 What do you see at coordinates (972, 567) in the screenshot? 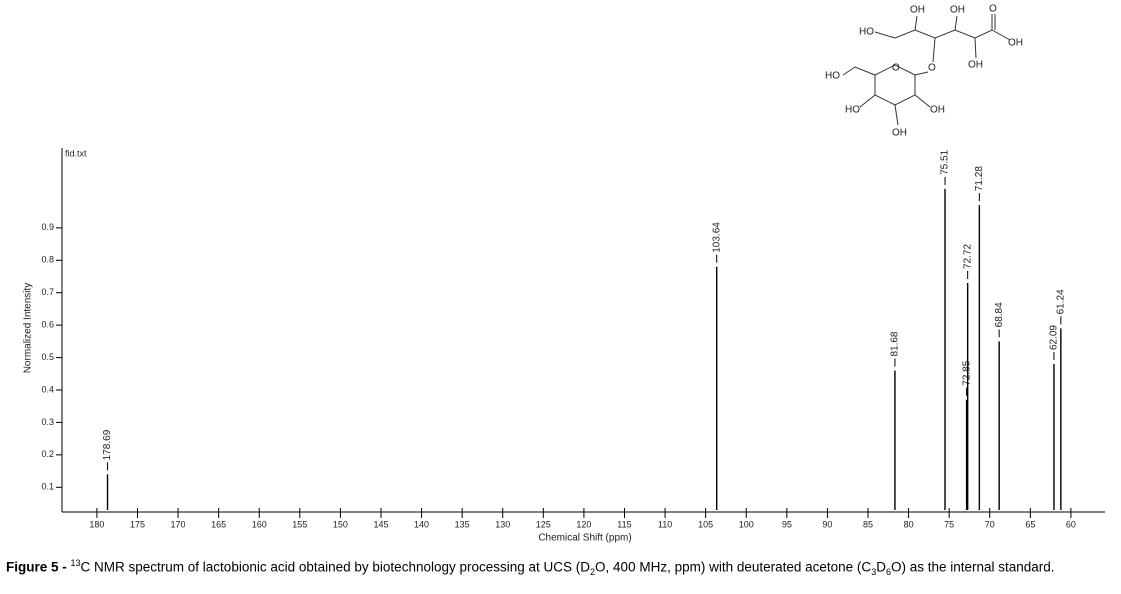
I see `caption-text: O) as the internal standard.` at bounding box center [972, 567].